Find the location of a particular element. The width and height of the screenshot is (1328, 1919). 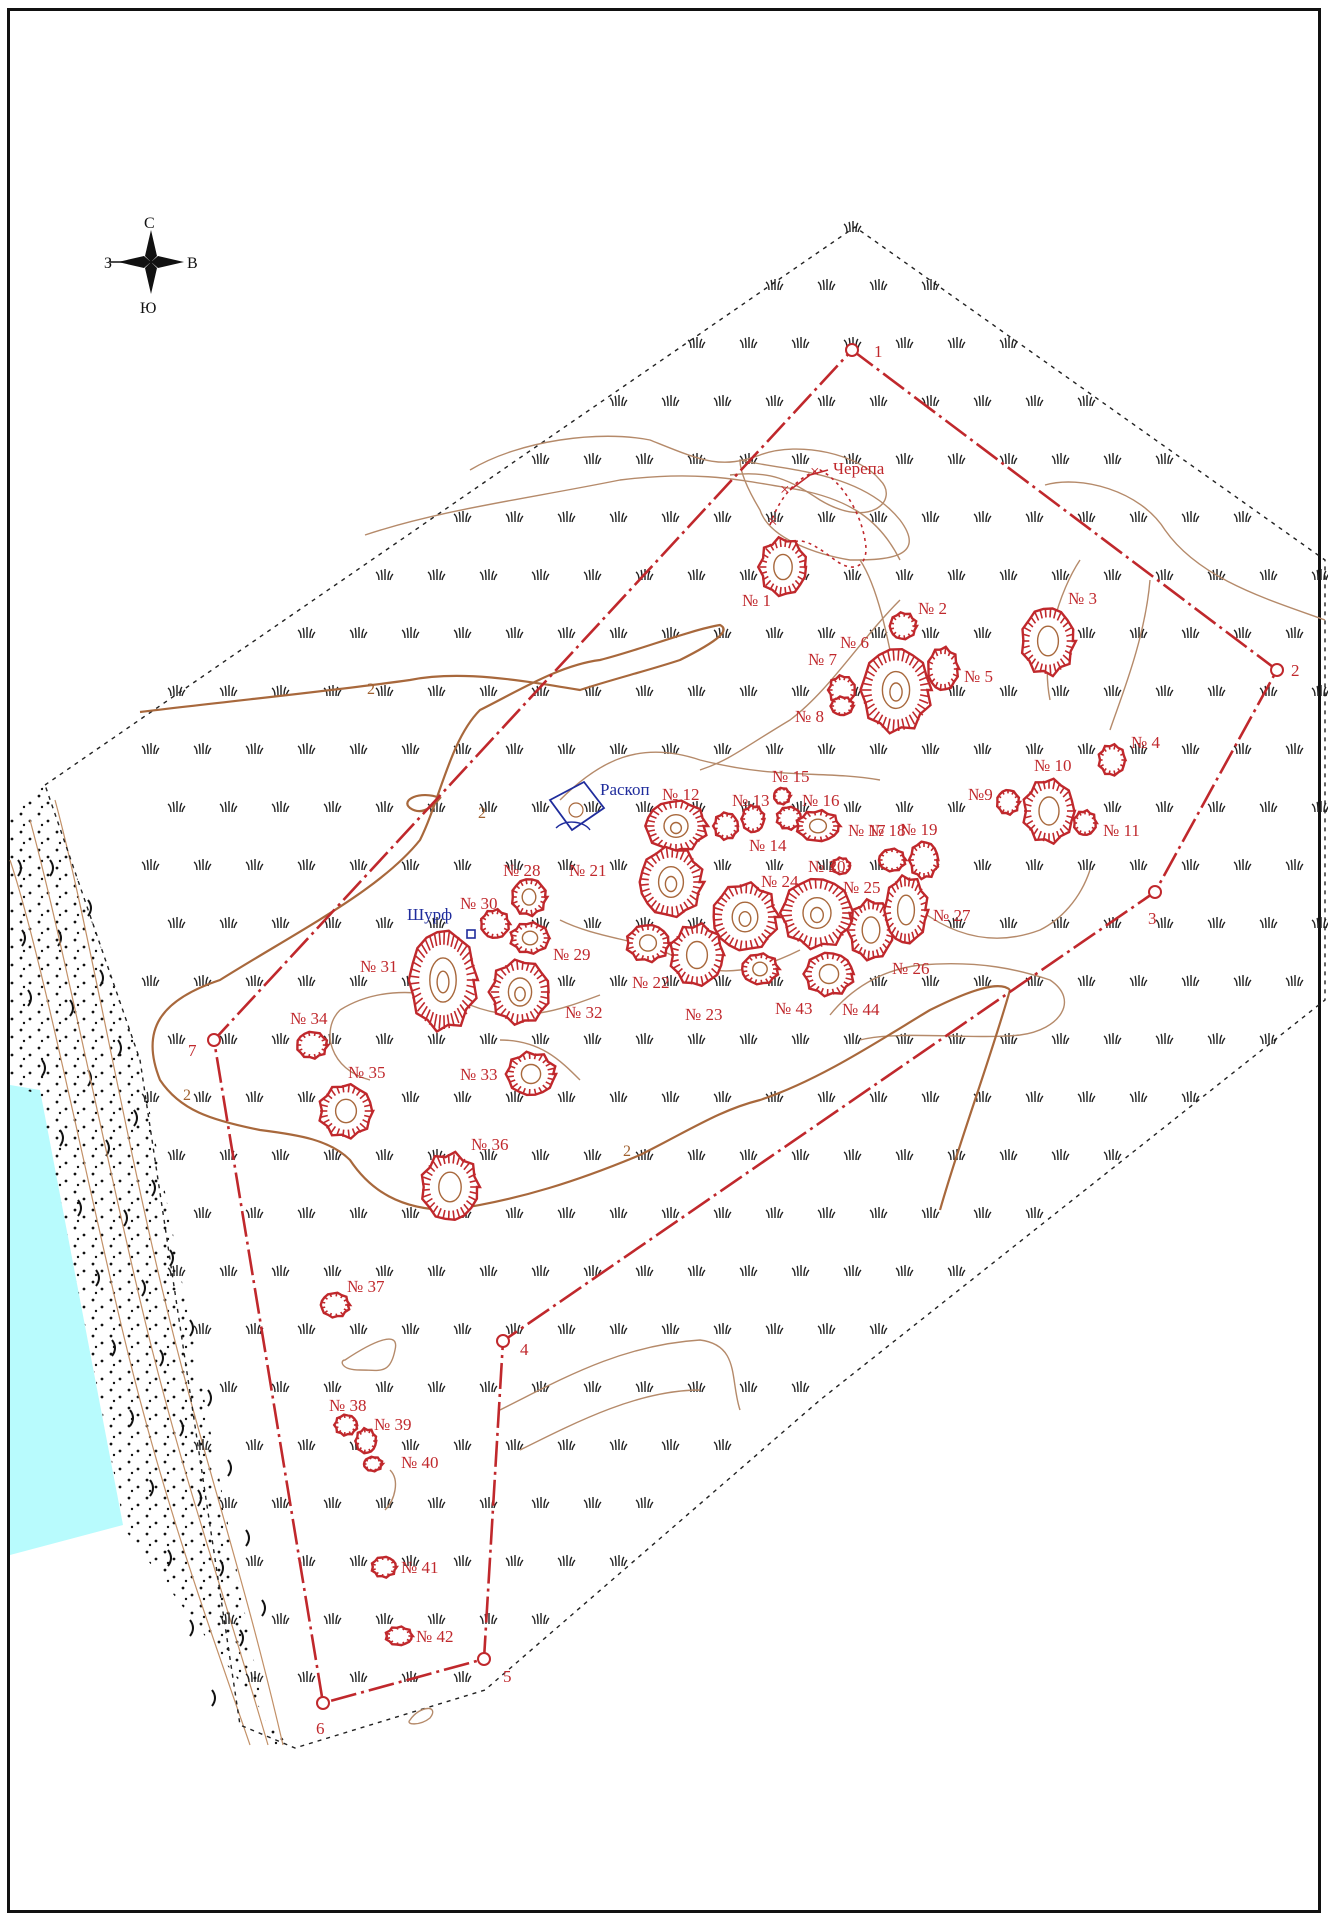

mound-label: №9 is located at coordinates (980, 794).